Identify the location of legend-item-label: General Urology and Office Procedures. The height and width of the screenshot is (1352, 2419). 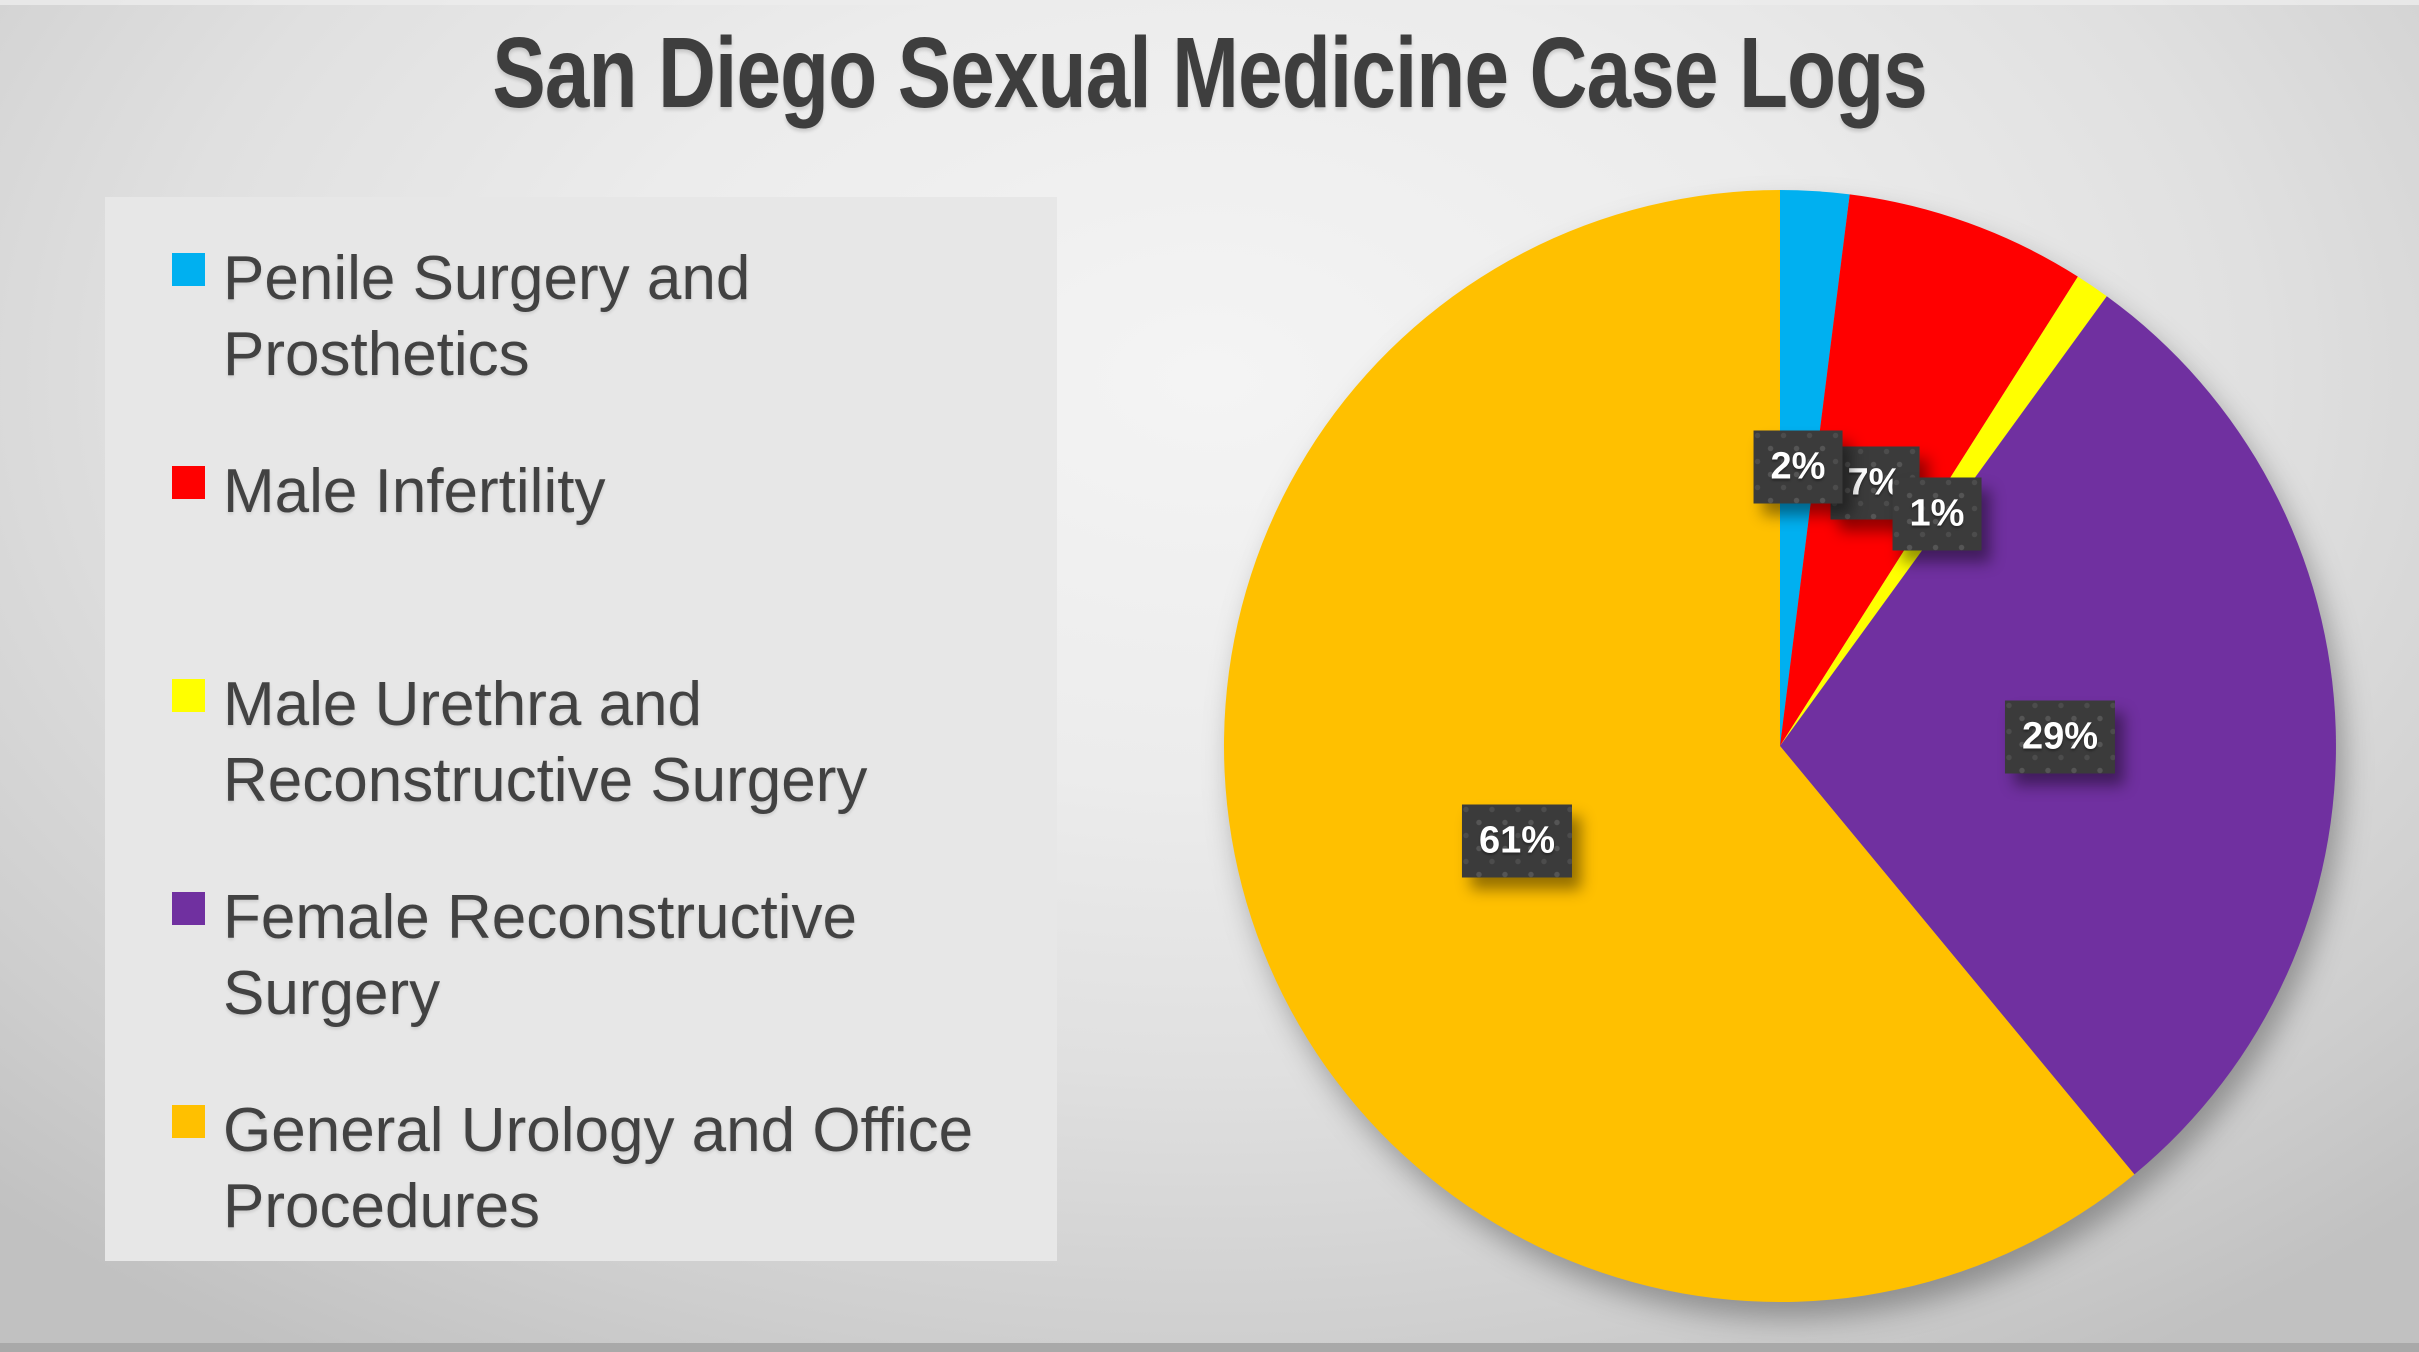
(598, 1168).